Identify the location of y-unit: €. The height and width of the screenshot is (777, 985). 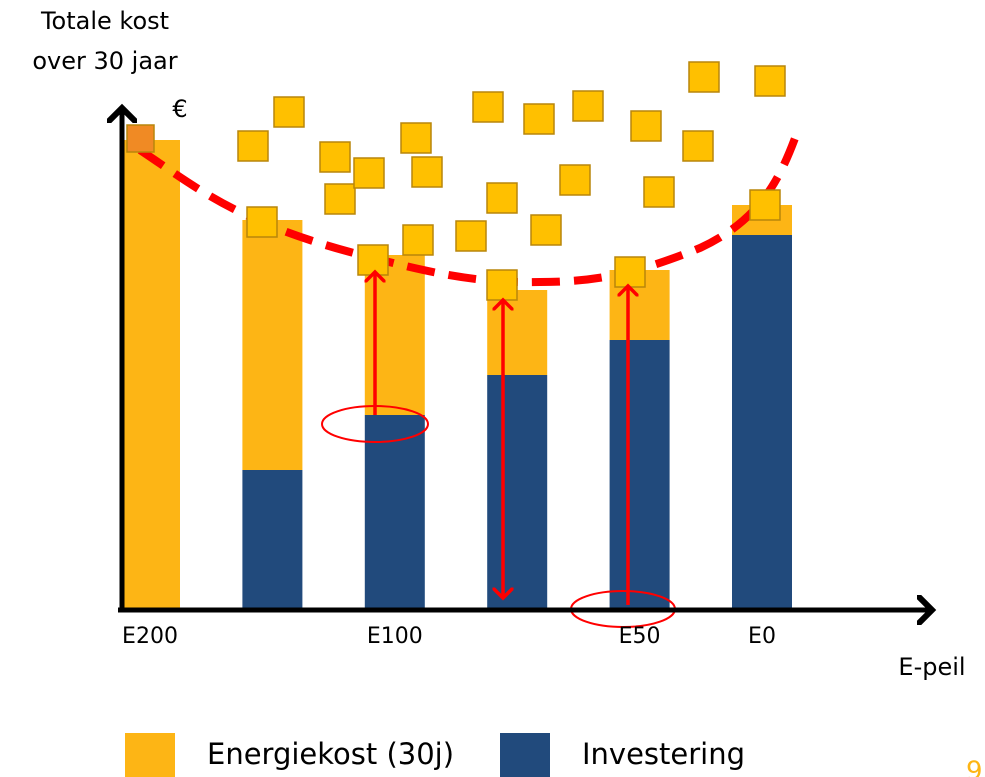
(179, 109).